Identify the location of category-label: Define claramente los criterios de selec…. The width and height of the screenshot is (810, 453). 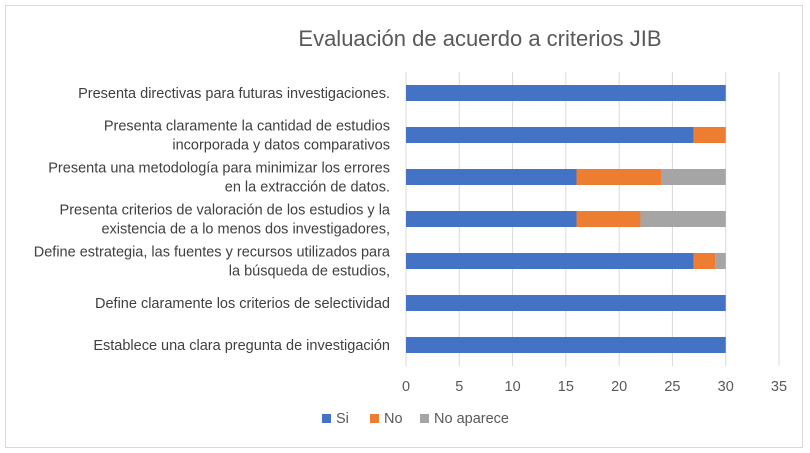
(242, 304).